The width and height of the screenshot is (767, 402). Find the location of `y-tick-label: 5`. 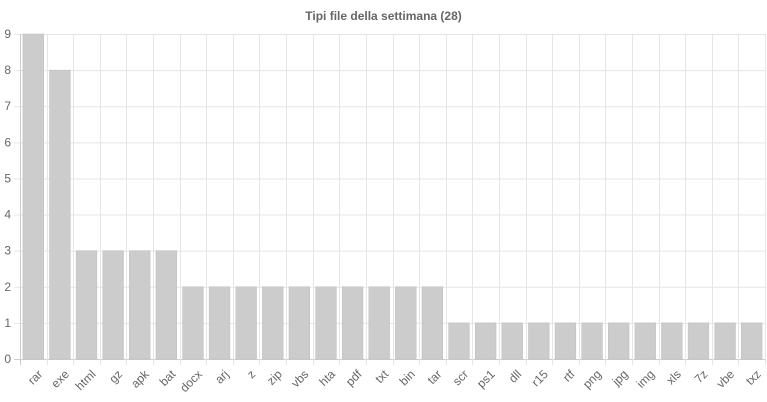

y-tick-label: 5 is located at coordinates (7, 178).